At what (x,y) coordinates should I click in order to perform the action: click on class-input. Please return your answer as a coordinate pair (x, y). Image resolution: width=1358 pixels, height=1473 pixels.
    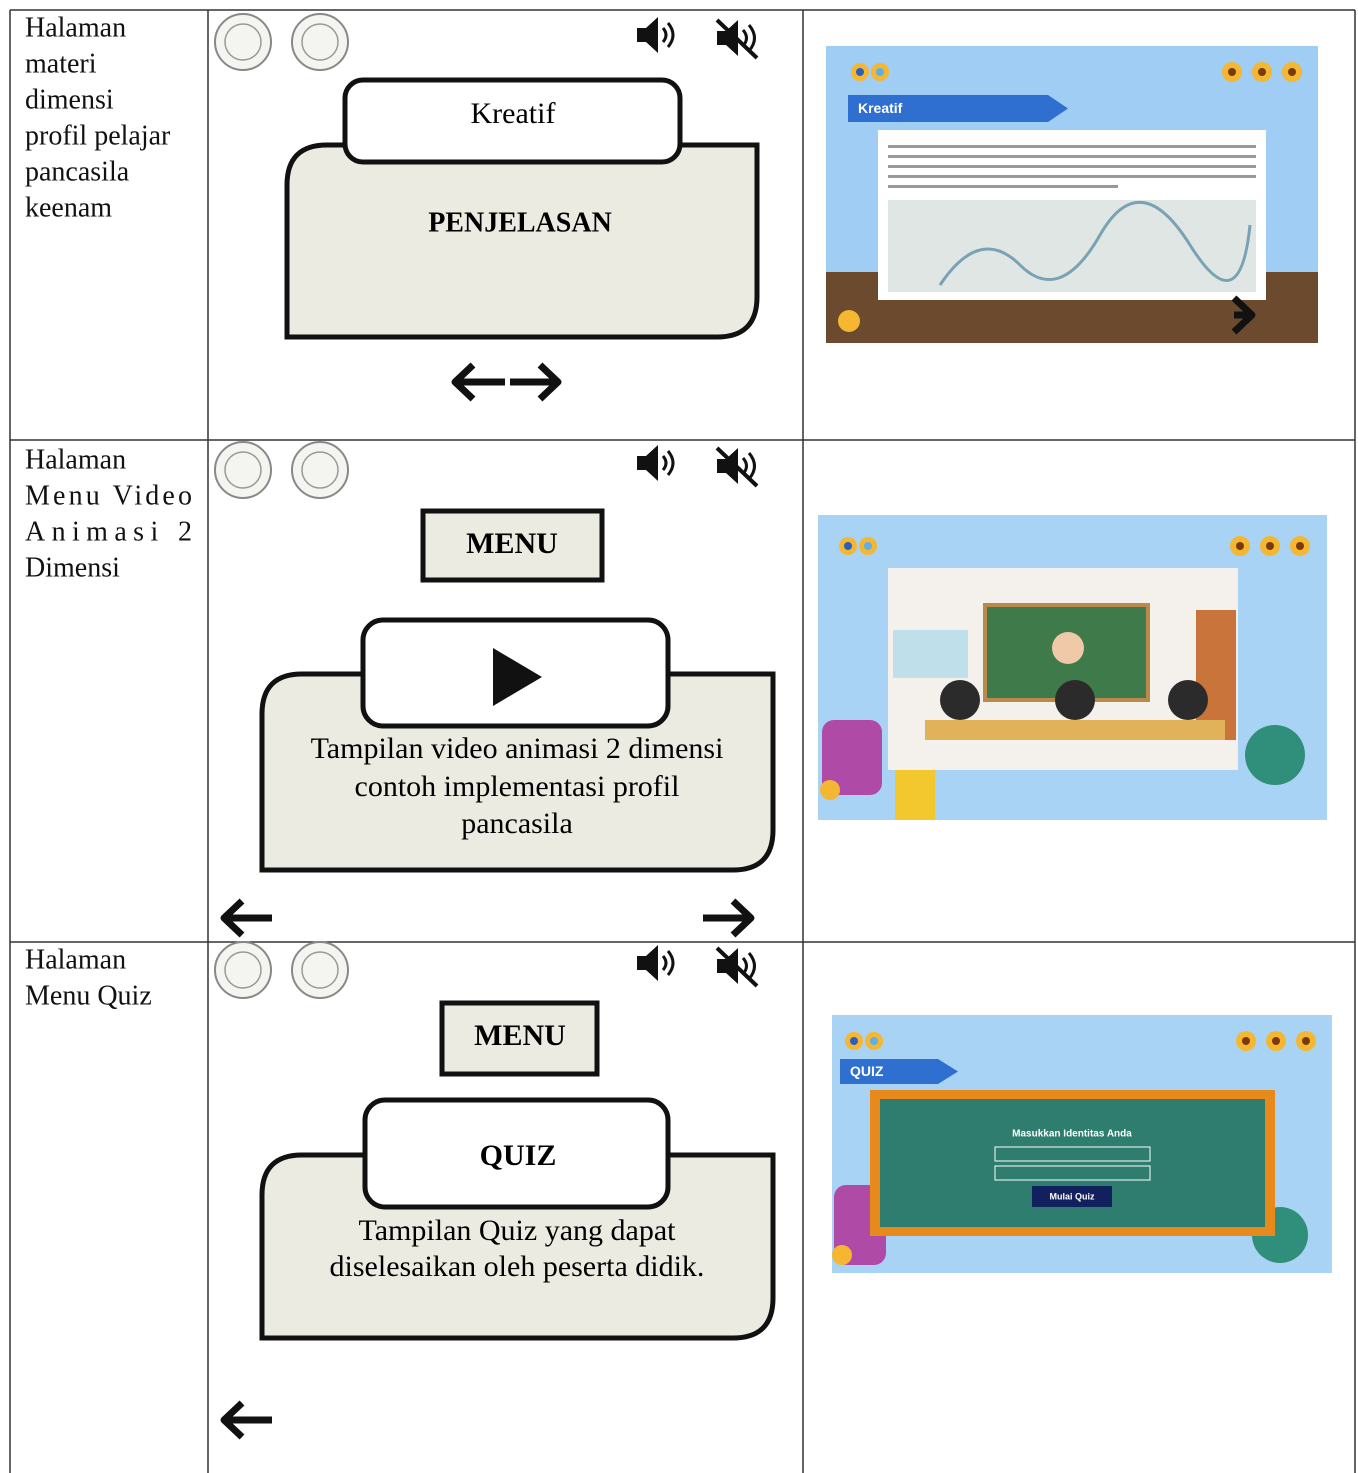
    Looking at the image, I should click on (1072, 1173).